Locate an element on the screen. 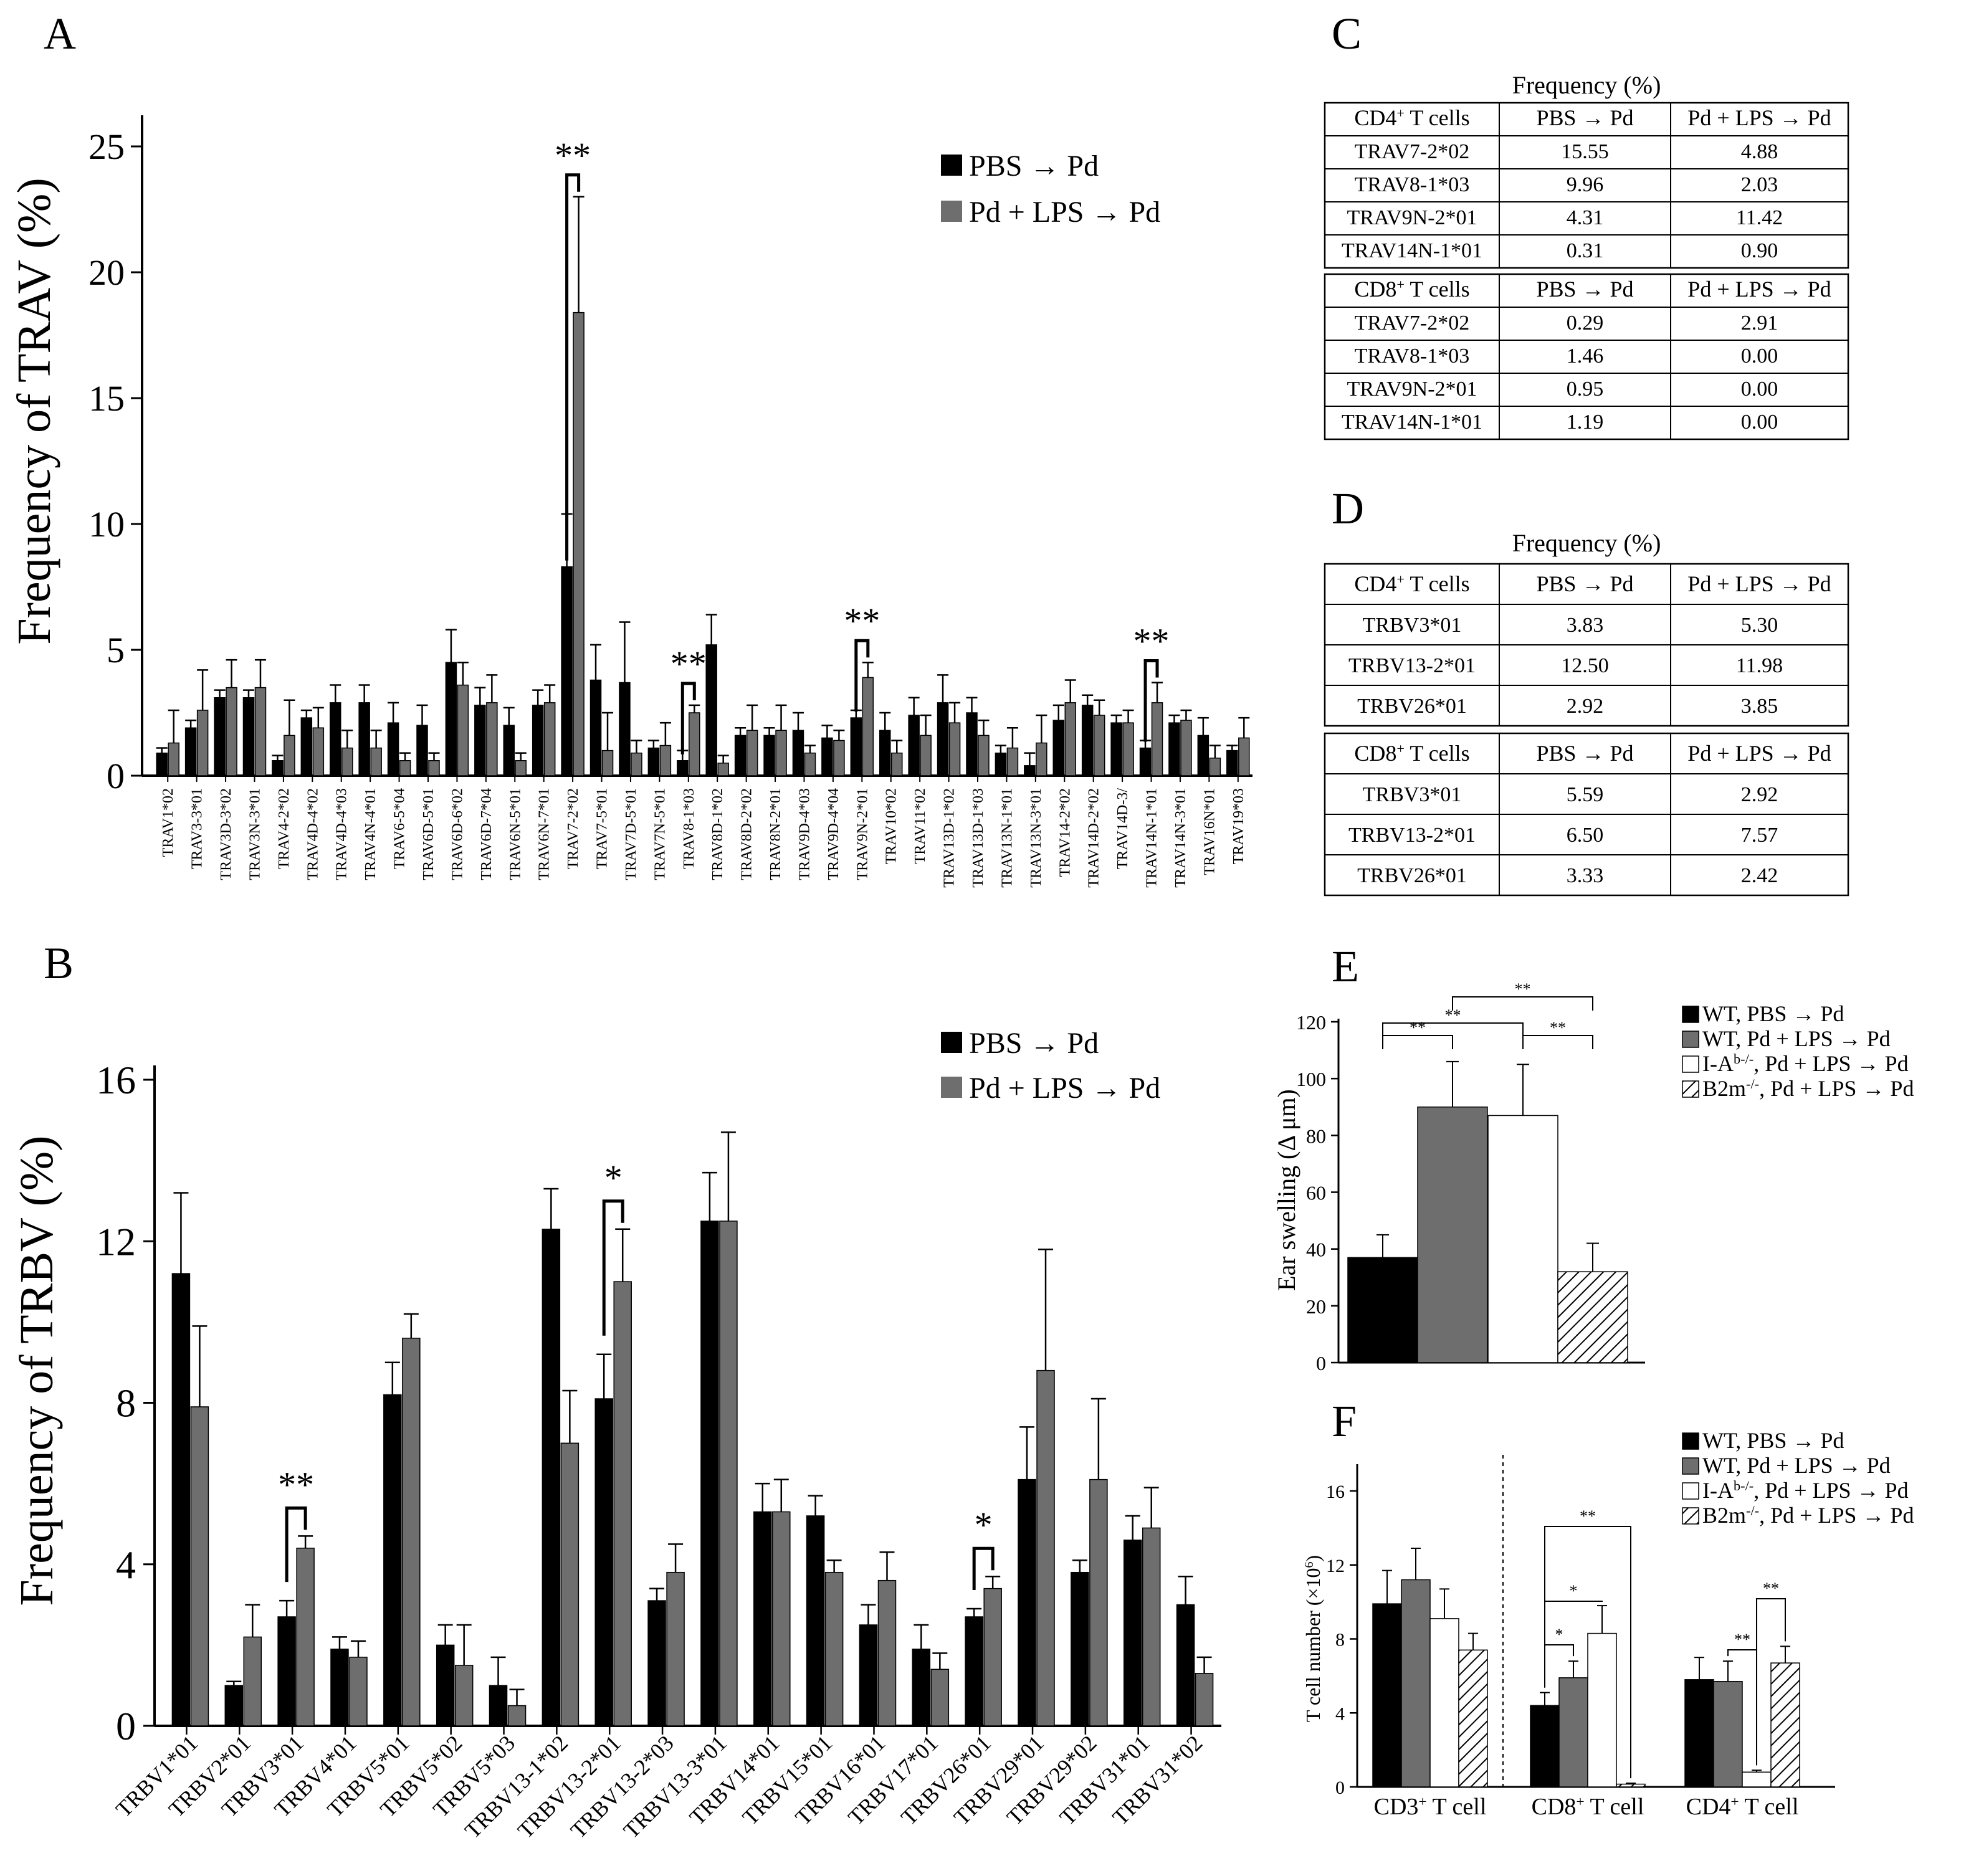 The height and width of the screenshot is (1876, 1961). significance-label: * is located at coordinates (614, 1178).